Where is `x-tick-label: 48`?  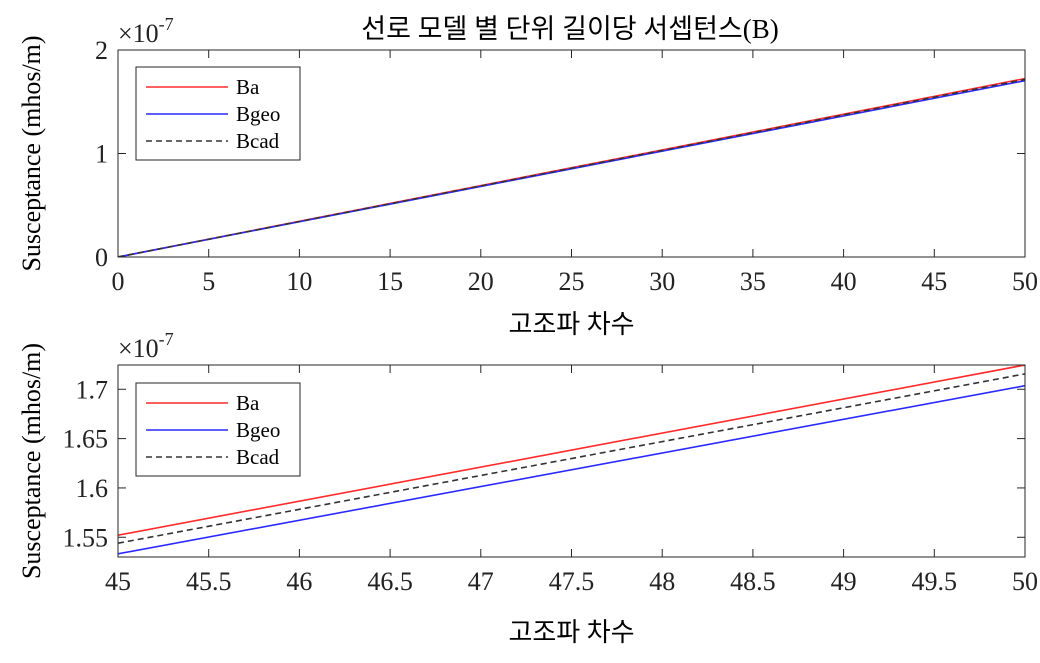 x-tick-label: 48 is located at coordinates (662, 581).